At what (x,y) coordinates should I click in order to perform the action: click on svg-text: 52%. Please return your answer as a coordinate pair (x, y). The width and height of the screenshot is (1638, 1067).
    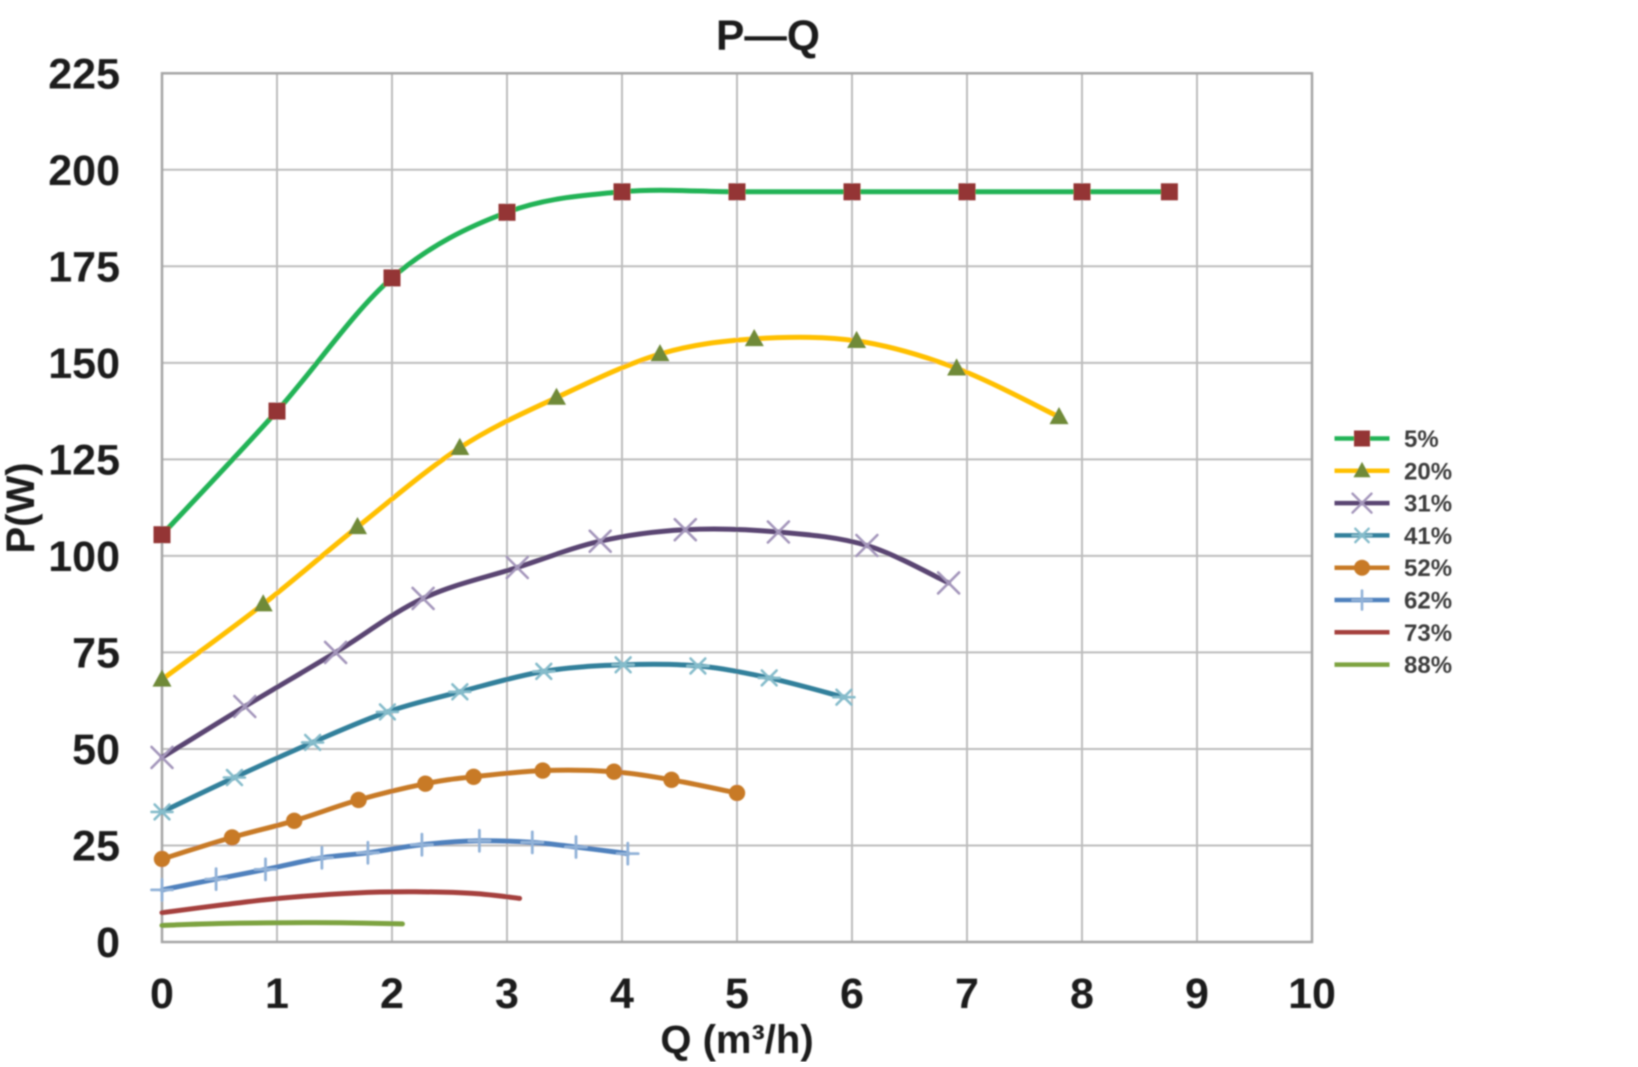
    Looking at the image, I should click on (1428, 568).